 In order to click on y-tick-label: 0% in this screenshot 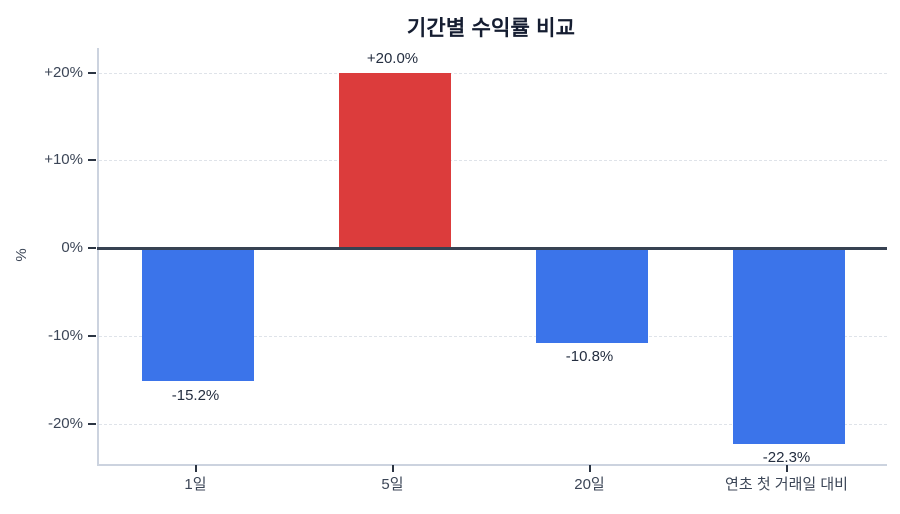, I will do `click(72, 248)`.